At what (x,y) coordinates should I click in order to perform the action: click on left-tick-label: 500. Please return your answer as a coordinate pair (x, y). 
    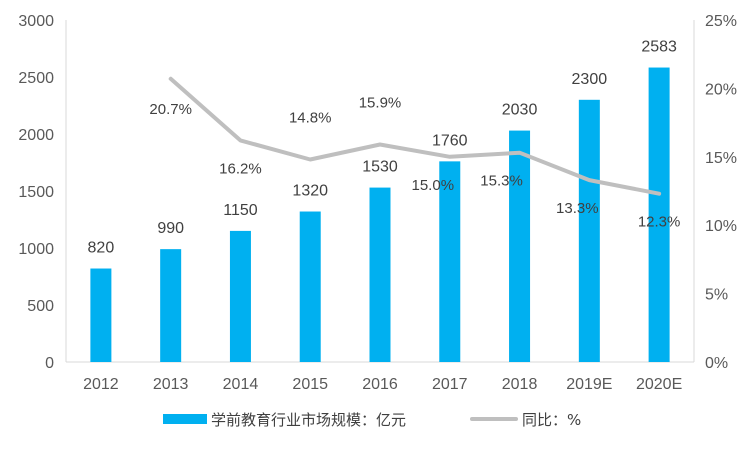
    Looking at the image, I should click on (40, 306).